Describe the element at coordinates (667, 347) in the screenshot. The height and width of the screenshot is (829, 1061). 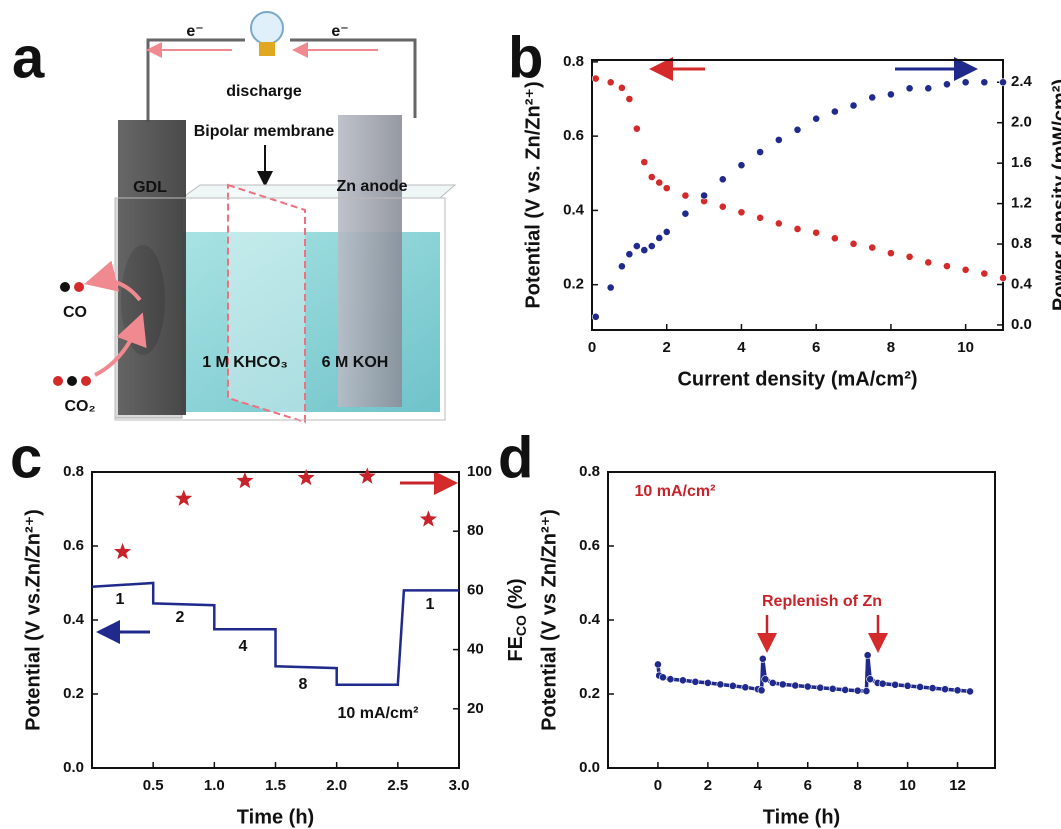
I see `x-tick-label: 2` at that location.